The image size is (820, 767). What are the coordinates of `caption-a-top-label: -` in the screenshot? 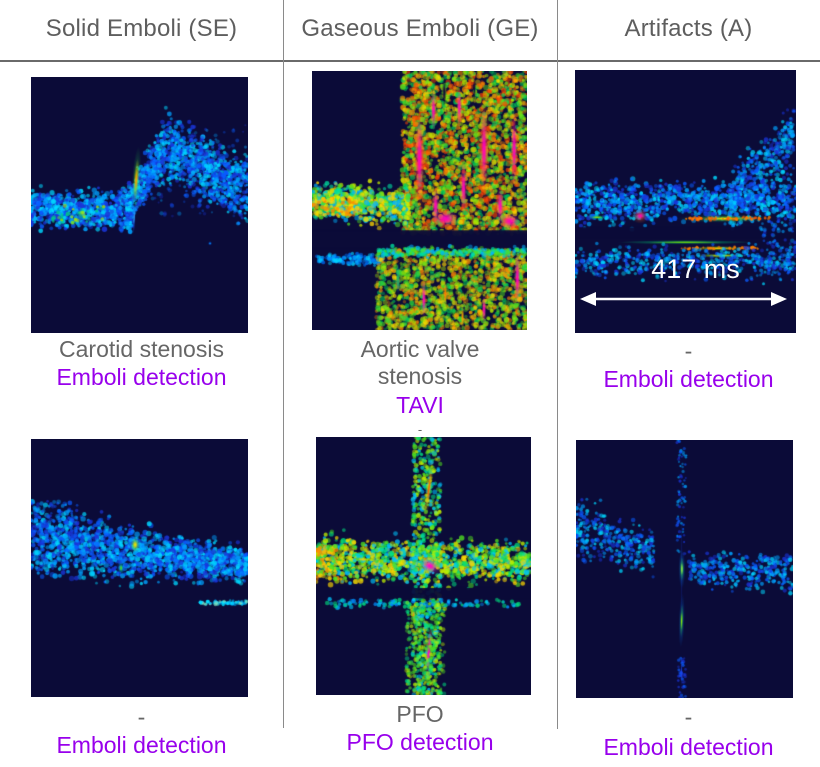 It's located at (688, 351).